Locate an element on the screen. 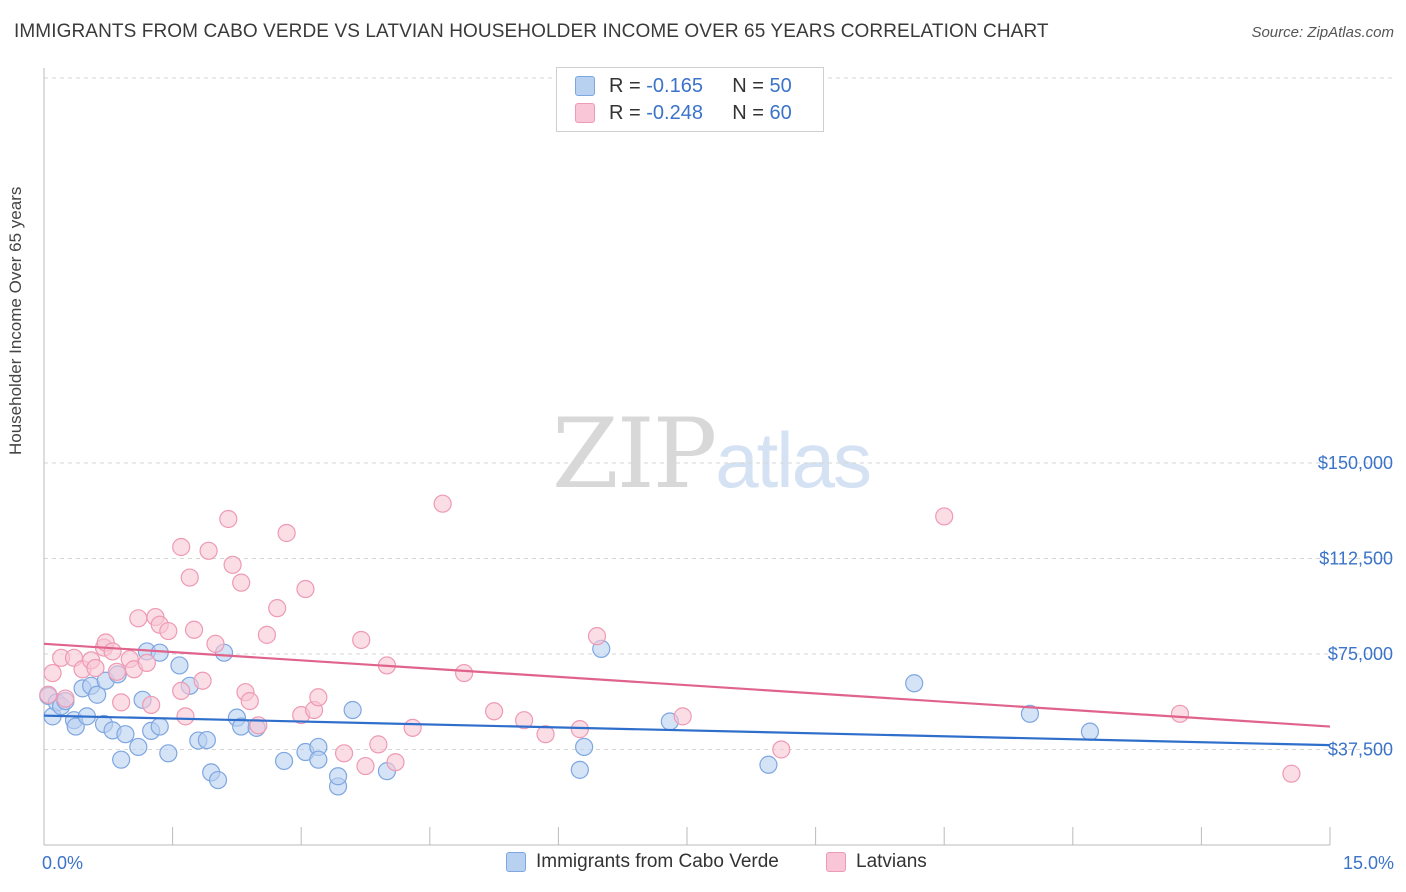 This screenshot has height=892, width=1406. x-tick-label-min: 0.0% is located at coordinates (62, 863).